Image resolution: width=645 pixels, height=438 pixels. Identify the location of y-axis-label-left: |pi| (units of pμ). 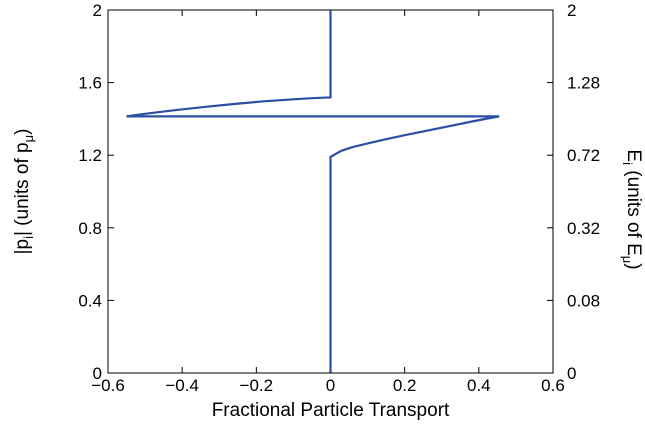
(24, 192).